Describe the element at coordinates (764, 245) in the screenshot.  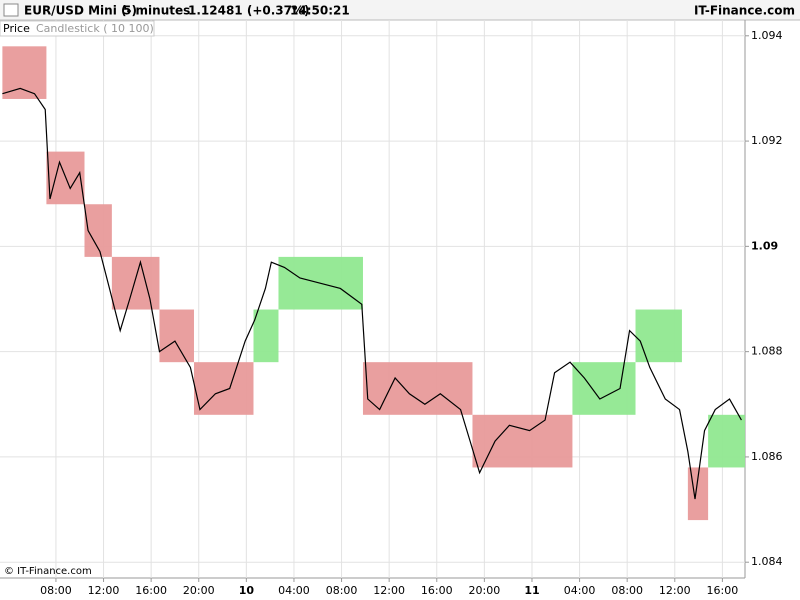
I see `y-tick-label: 1.09` at that location.